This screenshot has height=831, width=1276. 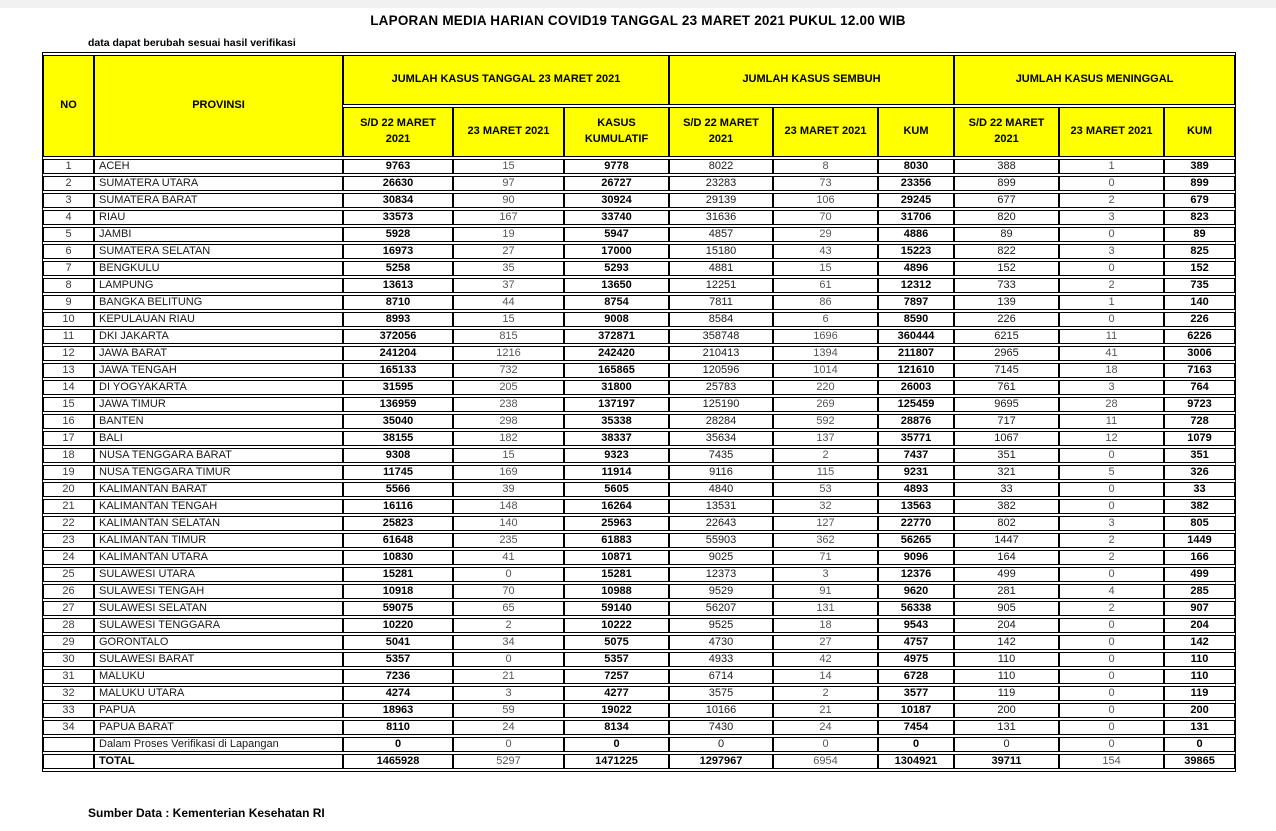 What do you see at coordinates (68, 106) in the screenshot?
I see `header-no: NO` at bounding box center [68, 106].